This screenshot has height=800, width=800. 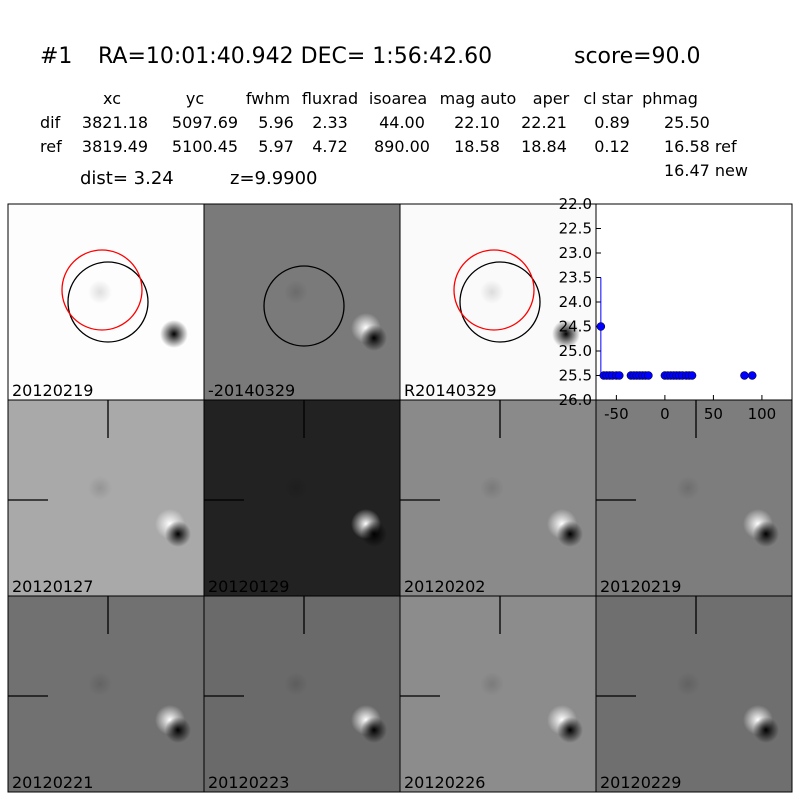 What do you see at coordinates (205, 122) in the screenshot?
I see `cell: 5097.69` at bounding box center [205, 122].